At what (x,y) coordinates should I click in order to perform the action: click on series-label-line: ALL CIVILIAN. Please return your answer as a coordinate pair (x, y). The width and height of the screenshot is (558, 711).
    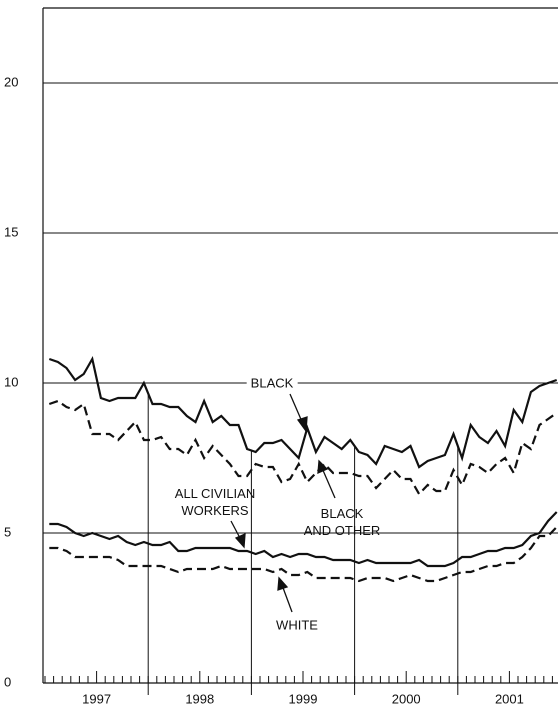
    Looking at the image, I should click on (215, 493).